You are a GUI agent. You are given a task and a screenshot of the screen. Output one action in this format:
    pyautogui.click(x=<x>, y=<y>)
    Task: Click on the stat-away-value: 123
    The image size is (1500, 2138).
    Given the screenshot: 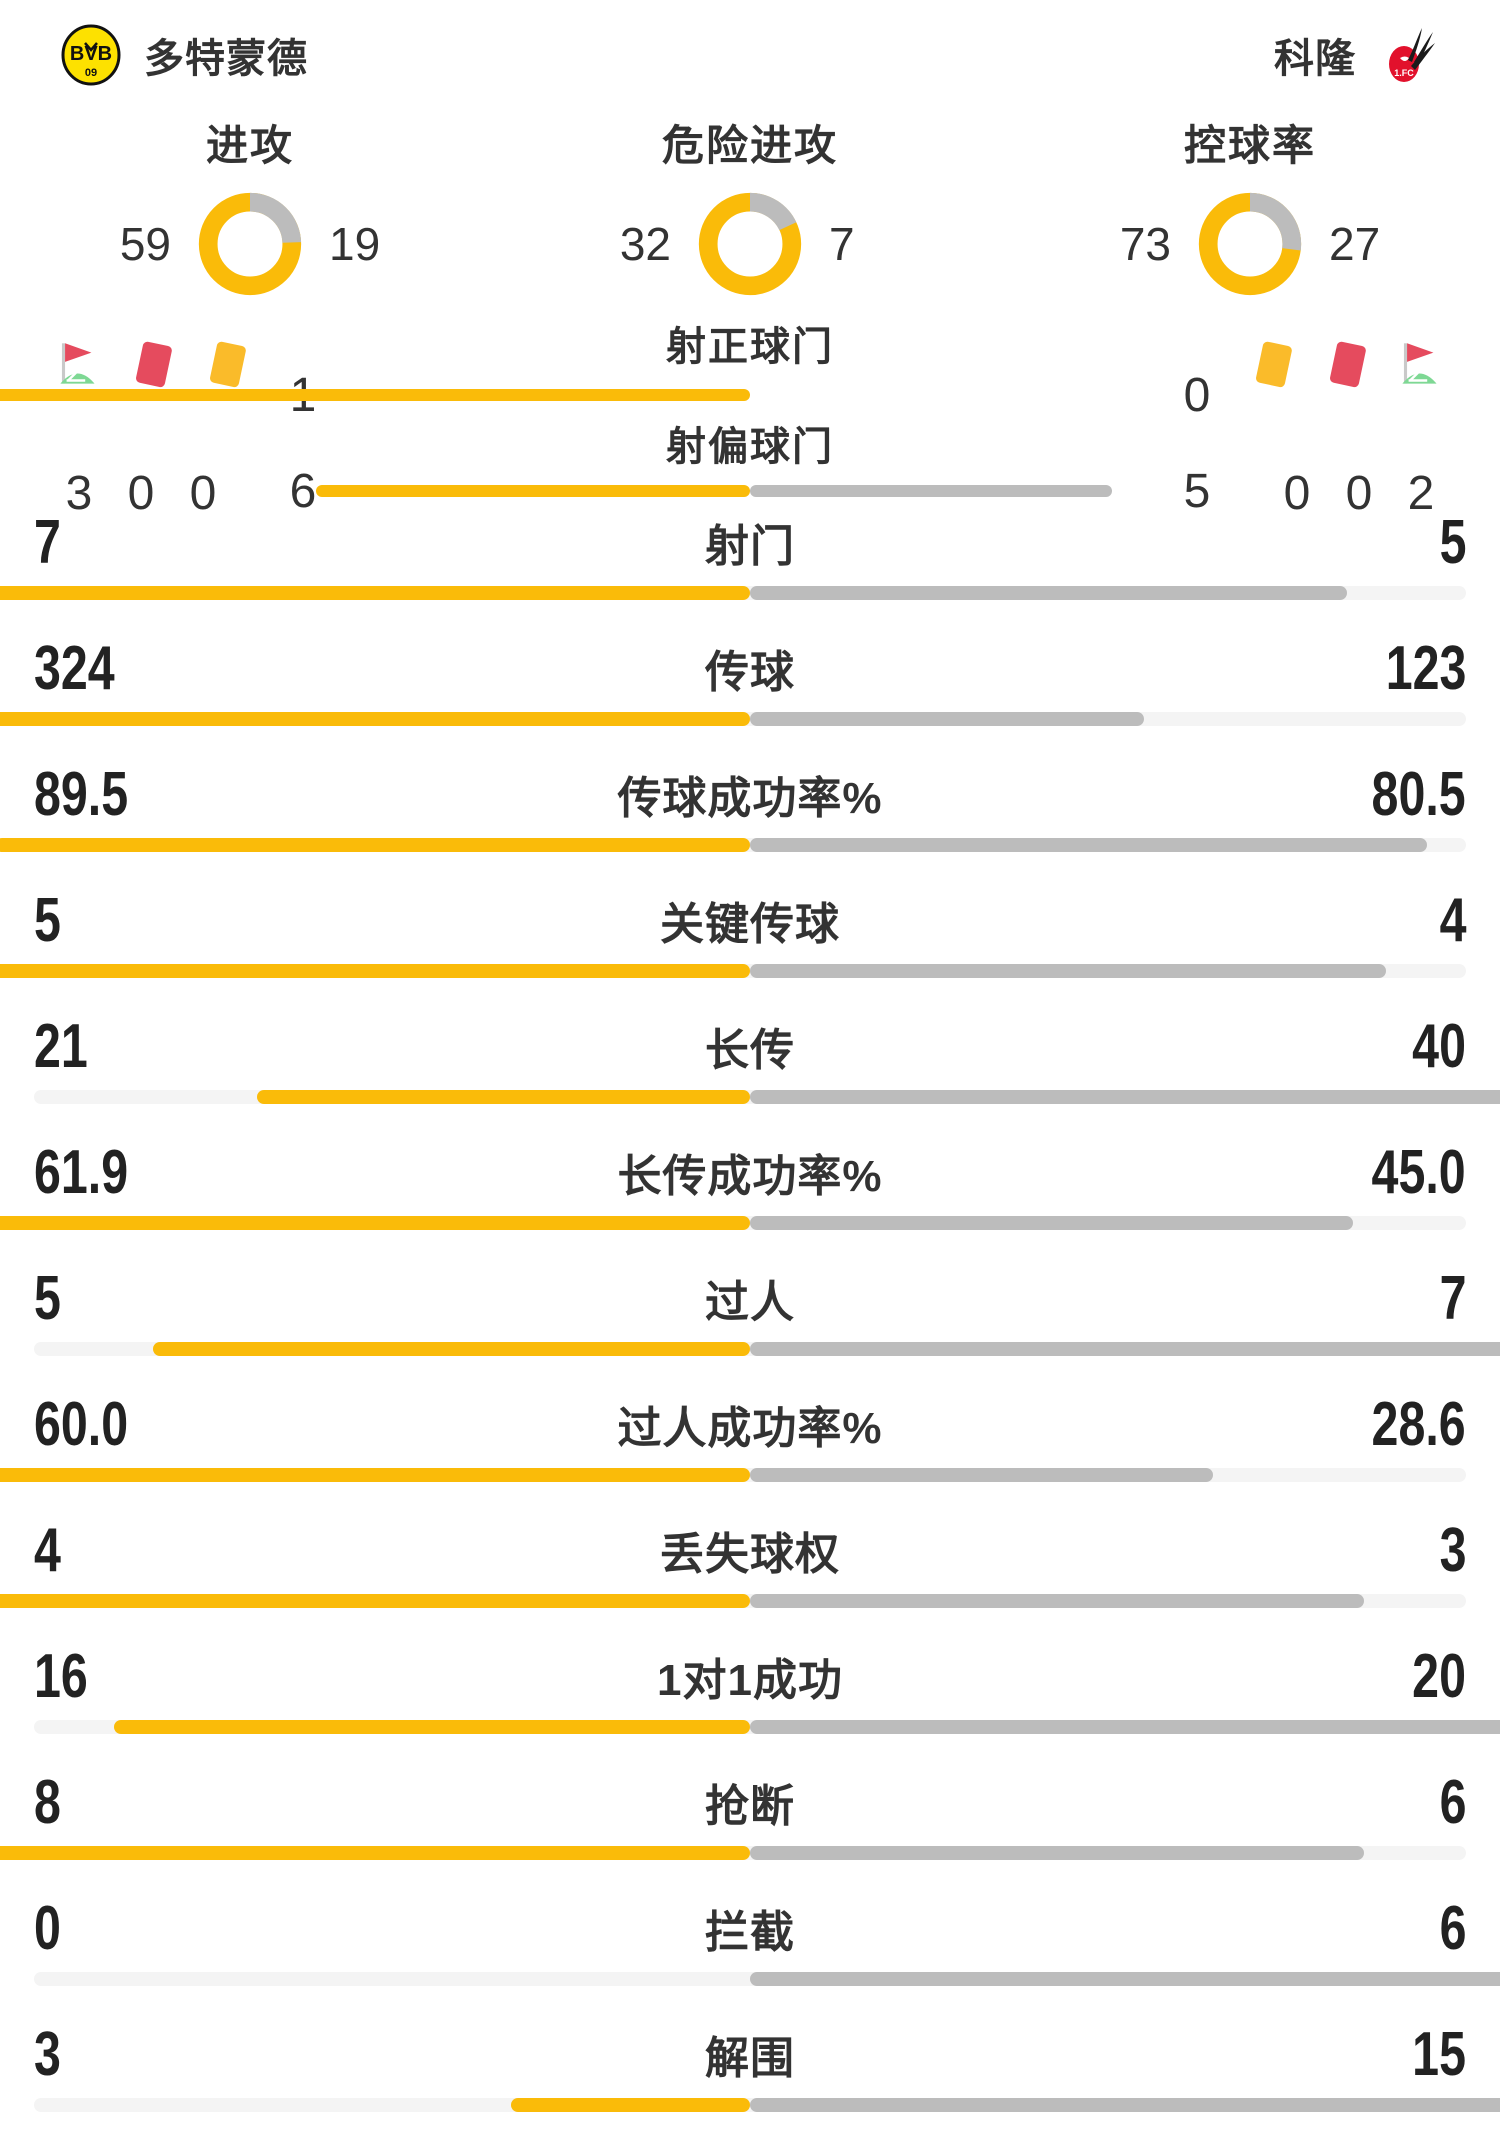 What is the action you would take?
    pyautogui.click(x=1425, y=668)
    